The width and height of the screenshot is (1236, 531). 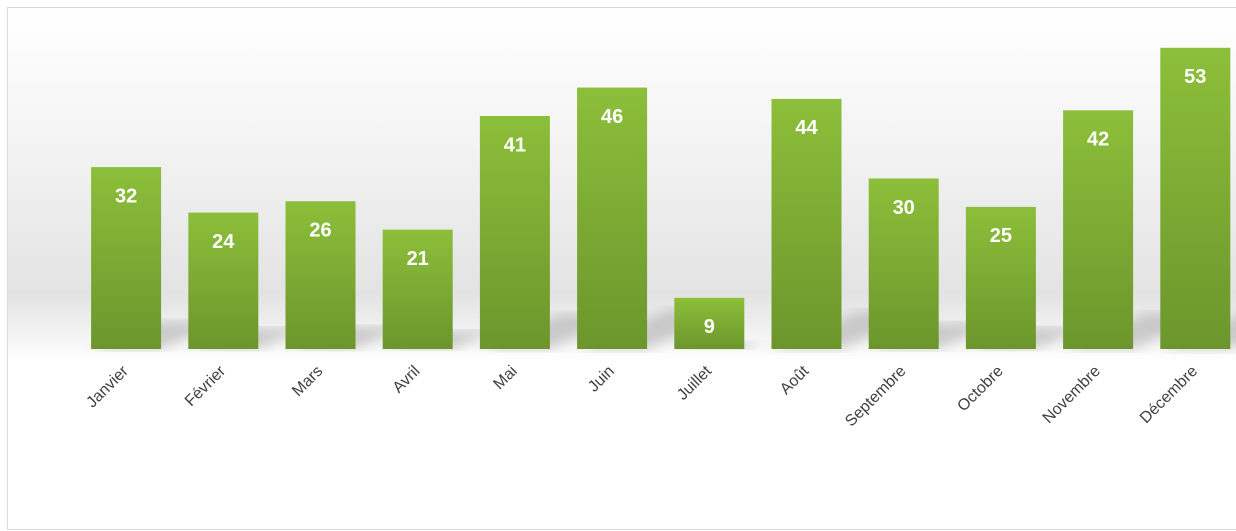 I want to click on value-label: 44, so click(x=806, y=128).